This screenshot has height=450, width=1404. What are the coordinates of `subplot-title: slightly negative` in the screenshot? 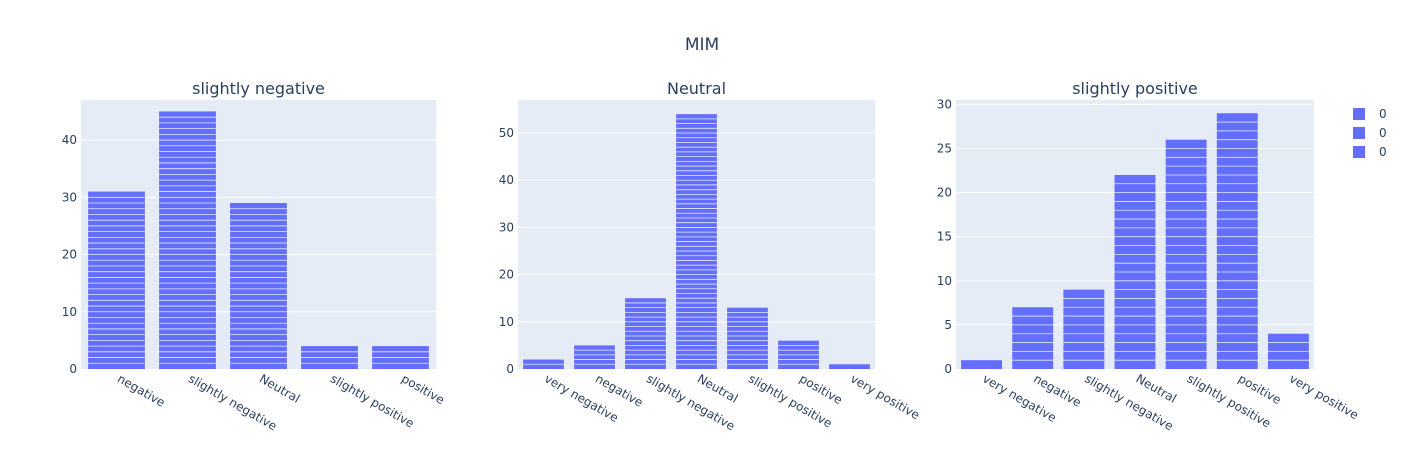 It's located at (258, 88).